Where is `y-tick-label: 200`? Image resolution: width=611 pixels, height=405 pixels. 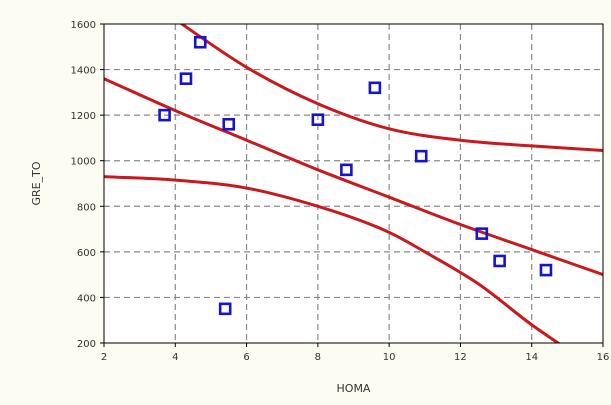
y-tick-label: 200 is located at coordinates (86, 344).